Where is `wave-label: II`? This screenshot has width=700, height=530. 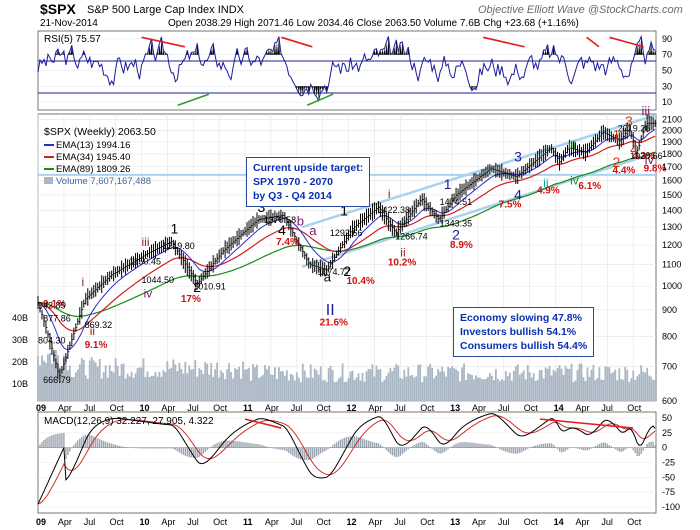
wave-label: II is located at coordinates (330, 310).